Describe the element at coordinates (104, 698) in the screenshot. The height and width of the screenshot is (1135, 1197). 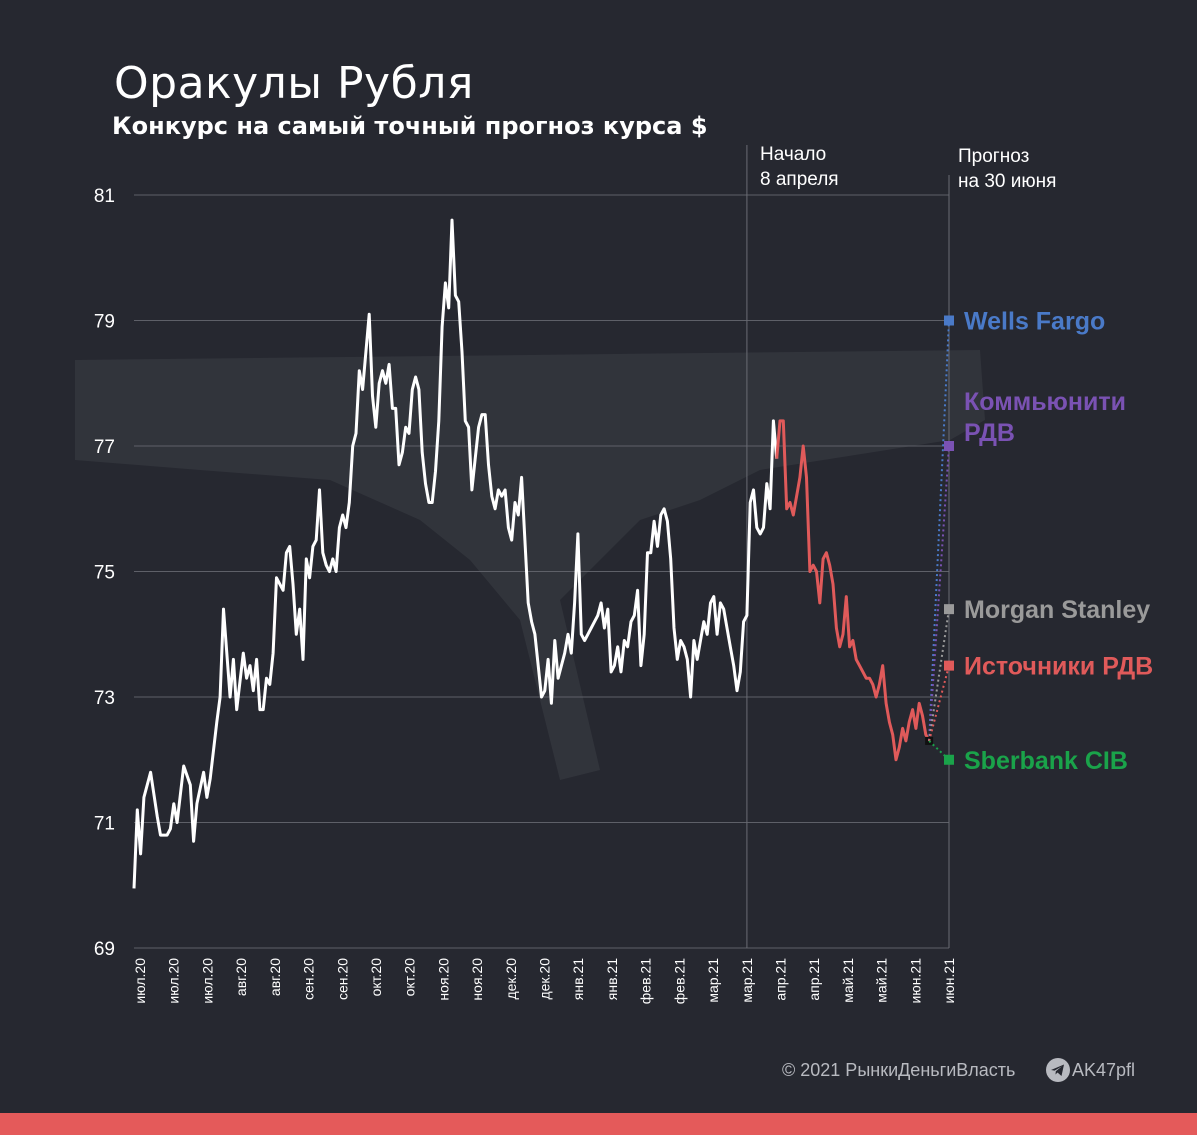
I see `y-tick-label: 73` at that location.